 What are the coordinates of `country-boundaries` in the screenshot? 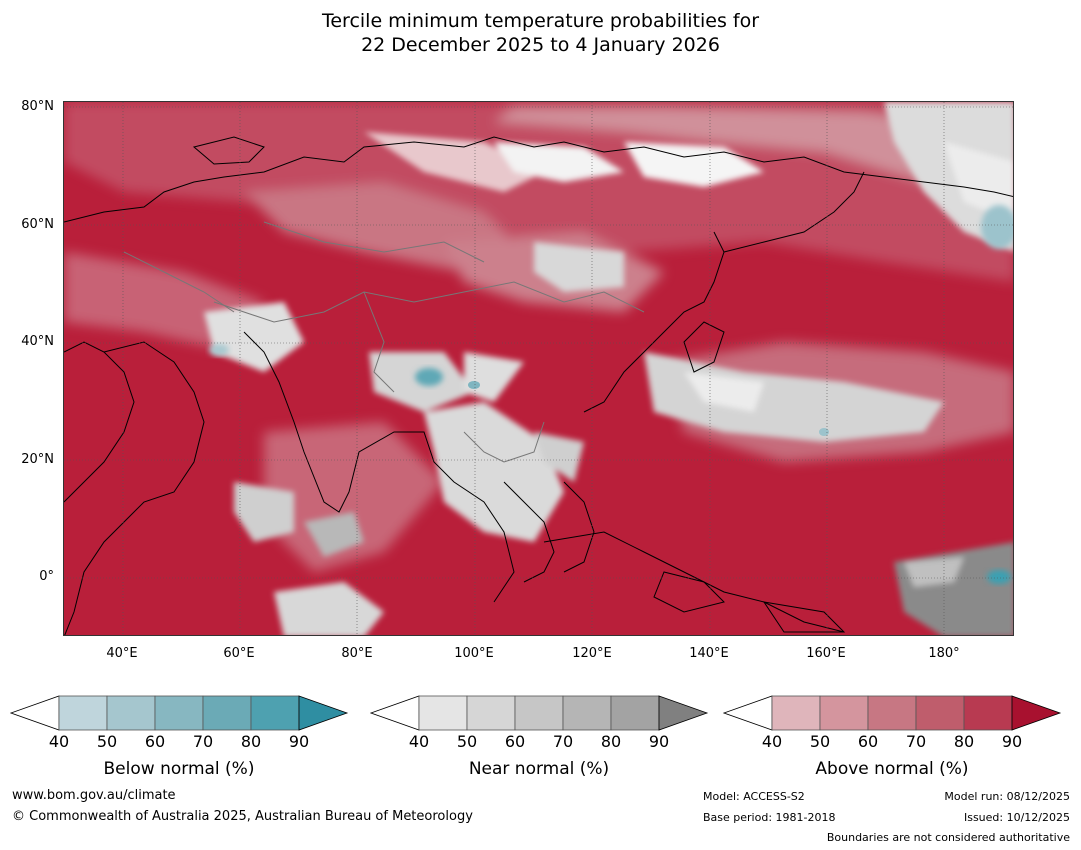 It's located at (384, 342).